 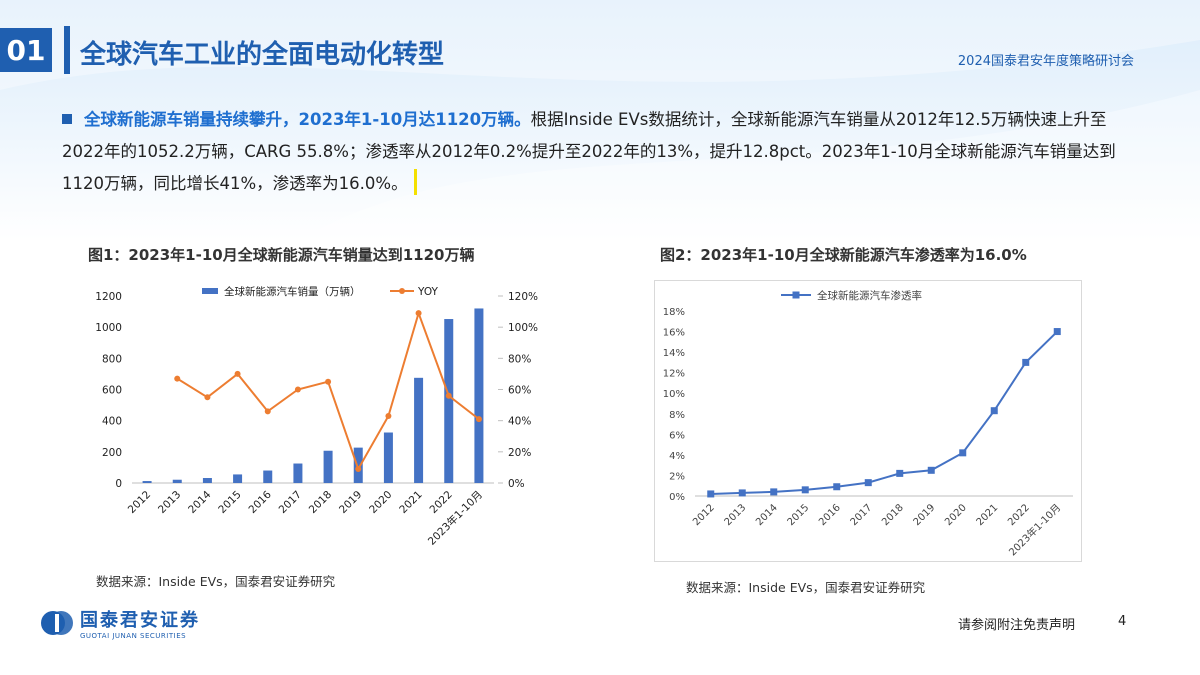 I want to click on legend-bar-swatch, so click(x=210, y=291).